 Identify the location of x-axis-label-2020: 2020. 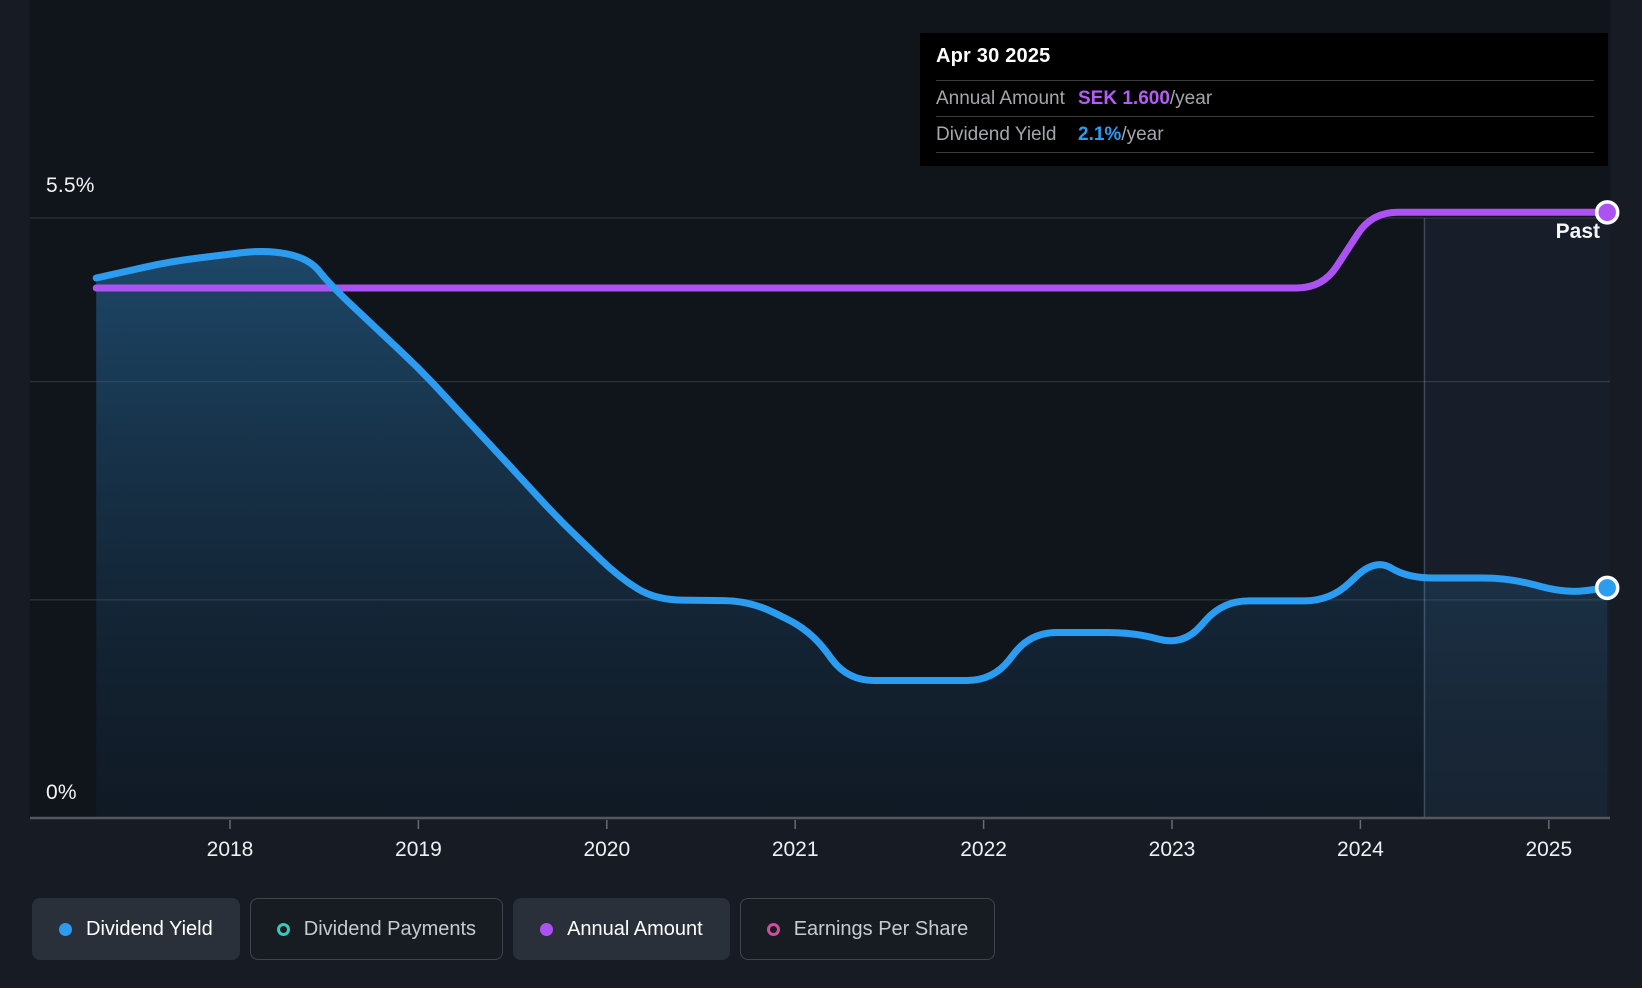
(607, 849).